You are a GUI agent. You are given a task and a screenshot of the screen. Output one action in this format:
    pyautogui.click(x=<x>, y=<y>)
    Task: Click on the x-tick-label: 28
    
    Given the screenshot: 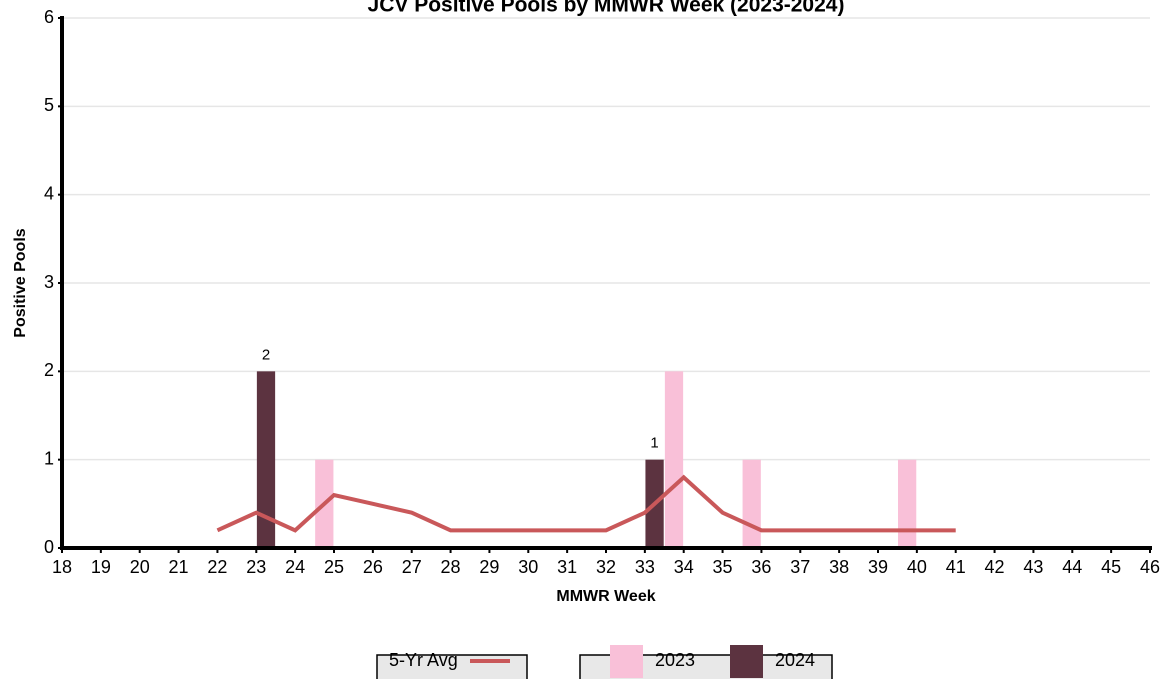 What is the action you would take?
    pyautogui.click(x=451, y=567)
    